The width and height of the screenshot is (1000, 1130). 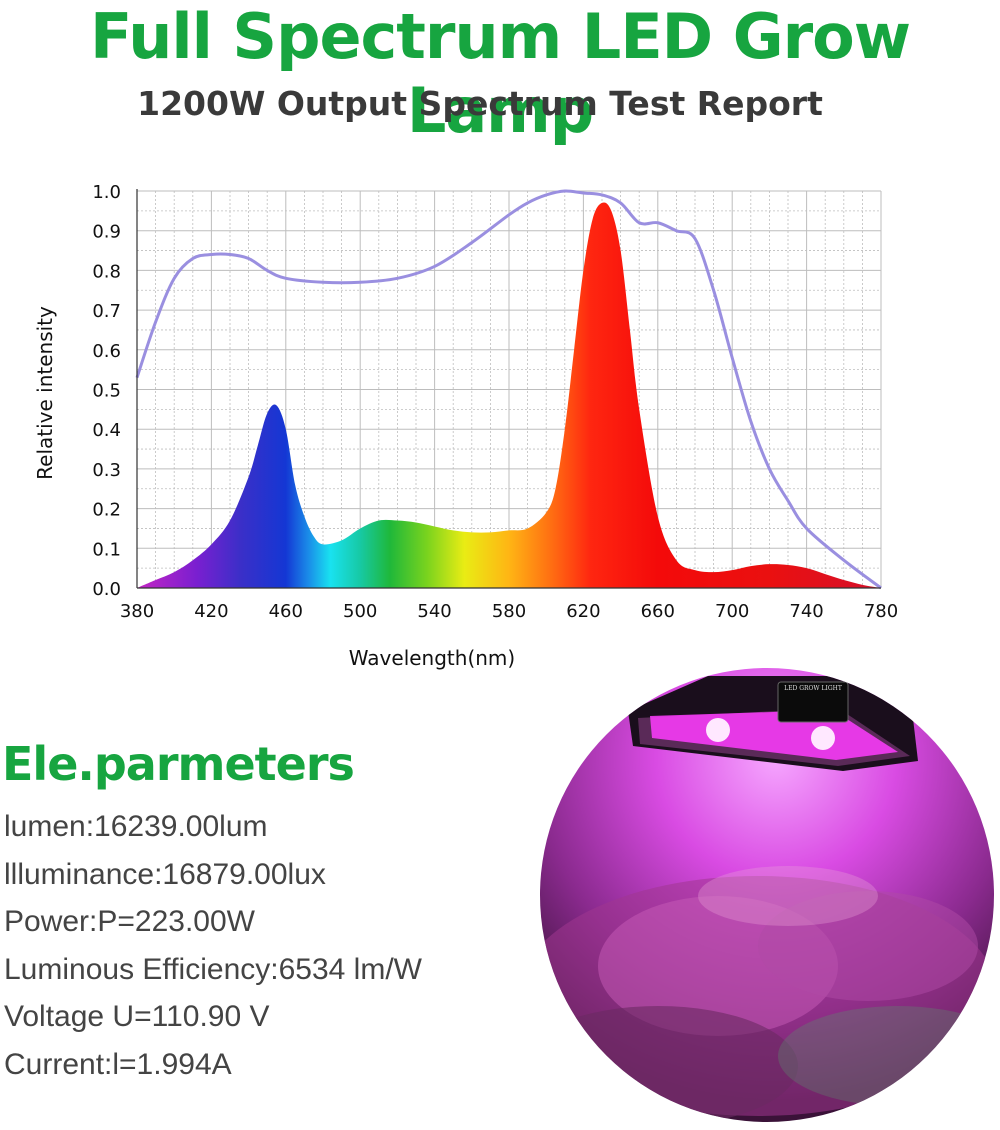 I want to click on x-tick-label: 420, so click(x=211, y=611).